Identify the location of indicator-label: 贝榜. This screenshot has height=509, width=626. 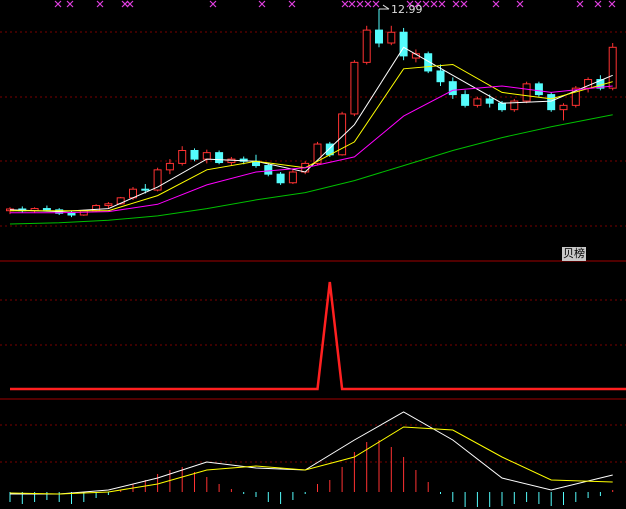
(574, 253).